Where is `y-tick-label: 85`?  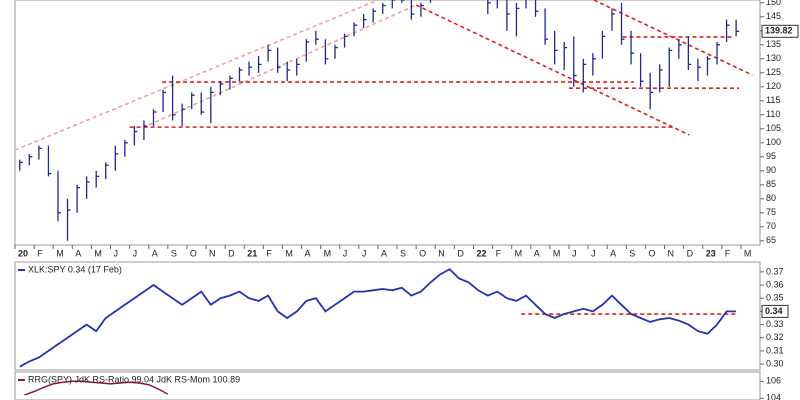 y-tick-label: 85 is located at coordinates (771, 184).